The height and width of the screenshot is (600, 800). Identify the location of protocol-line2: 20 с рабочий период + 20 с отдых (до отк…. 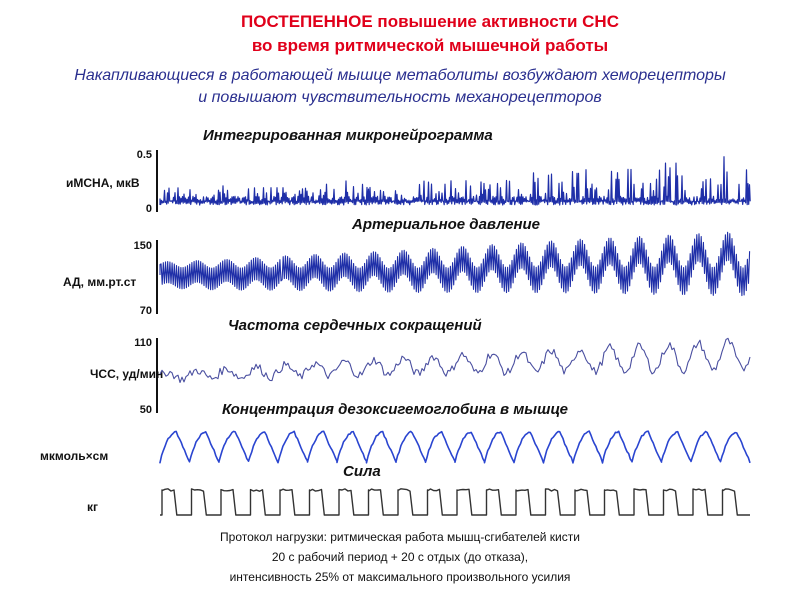
(400, 557).